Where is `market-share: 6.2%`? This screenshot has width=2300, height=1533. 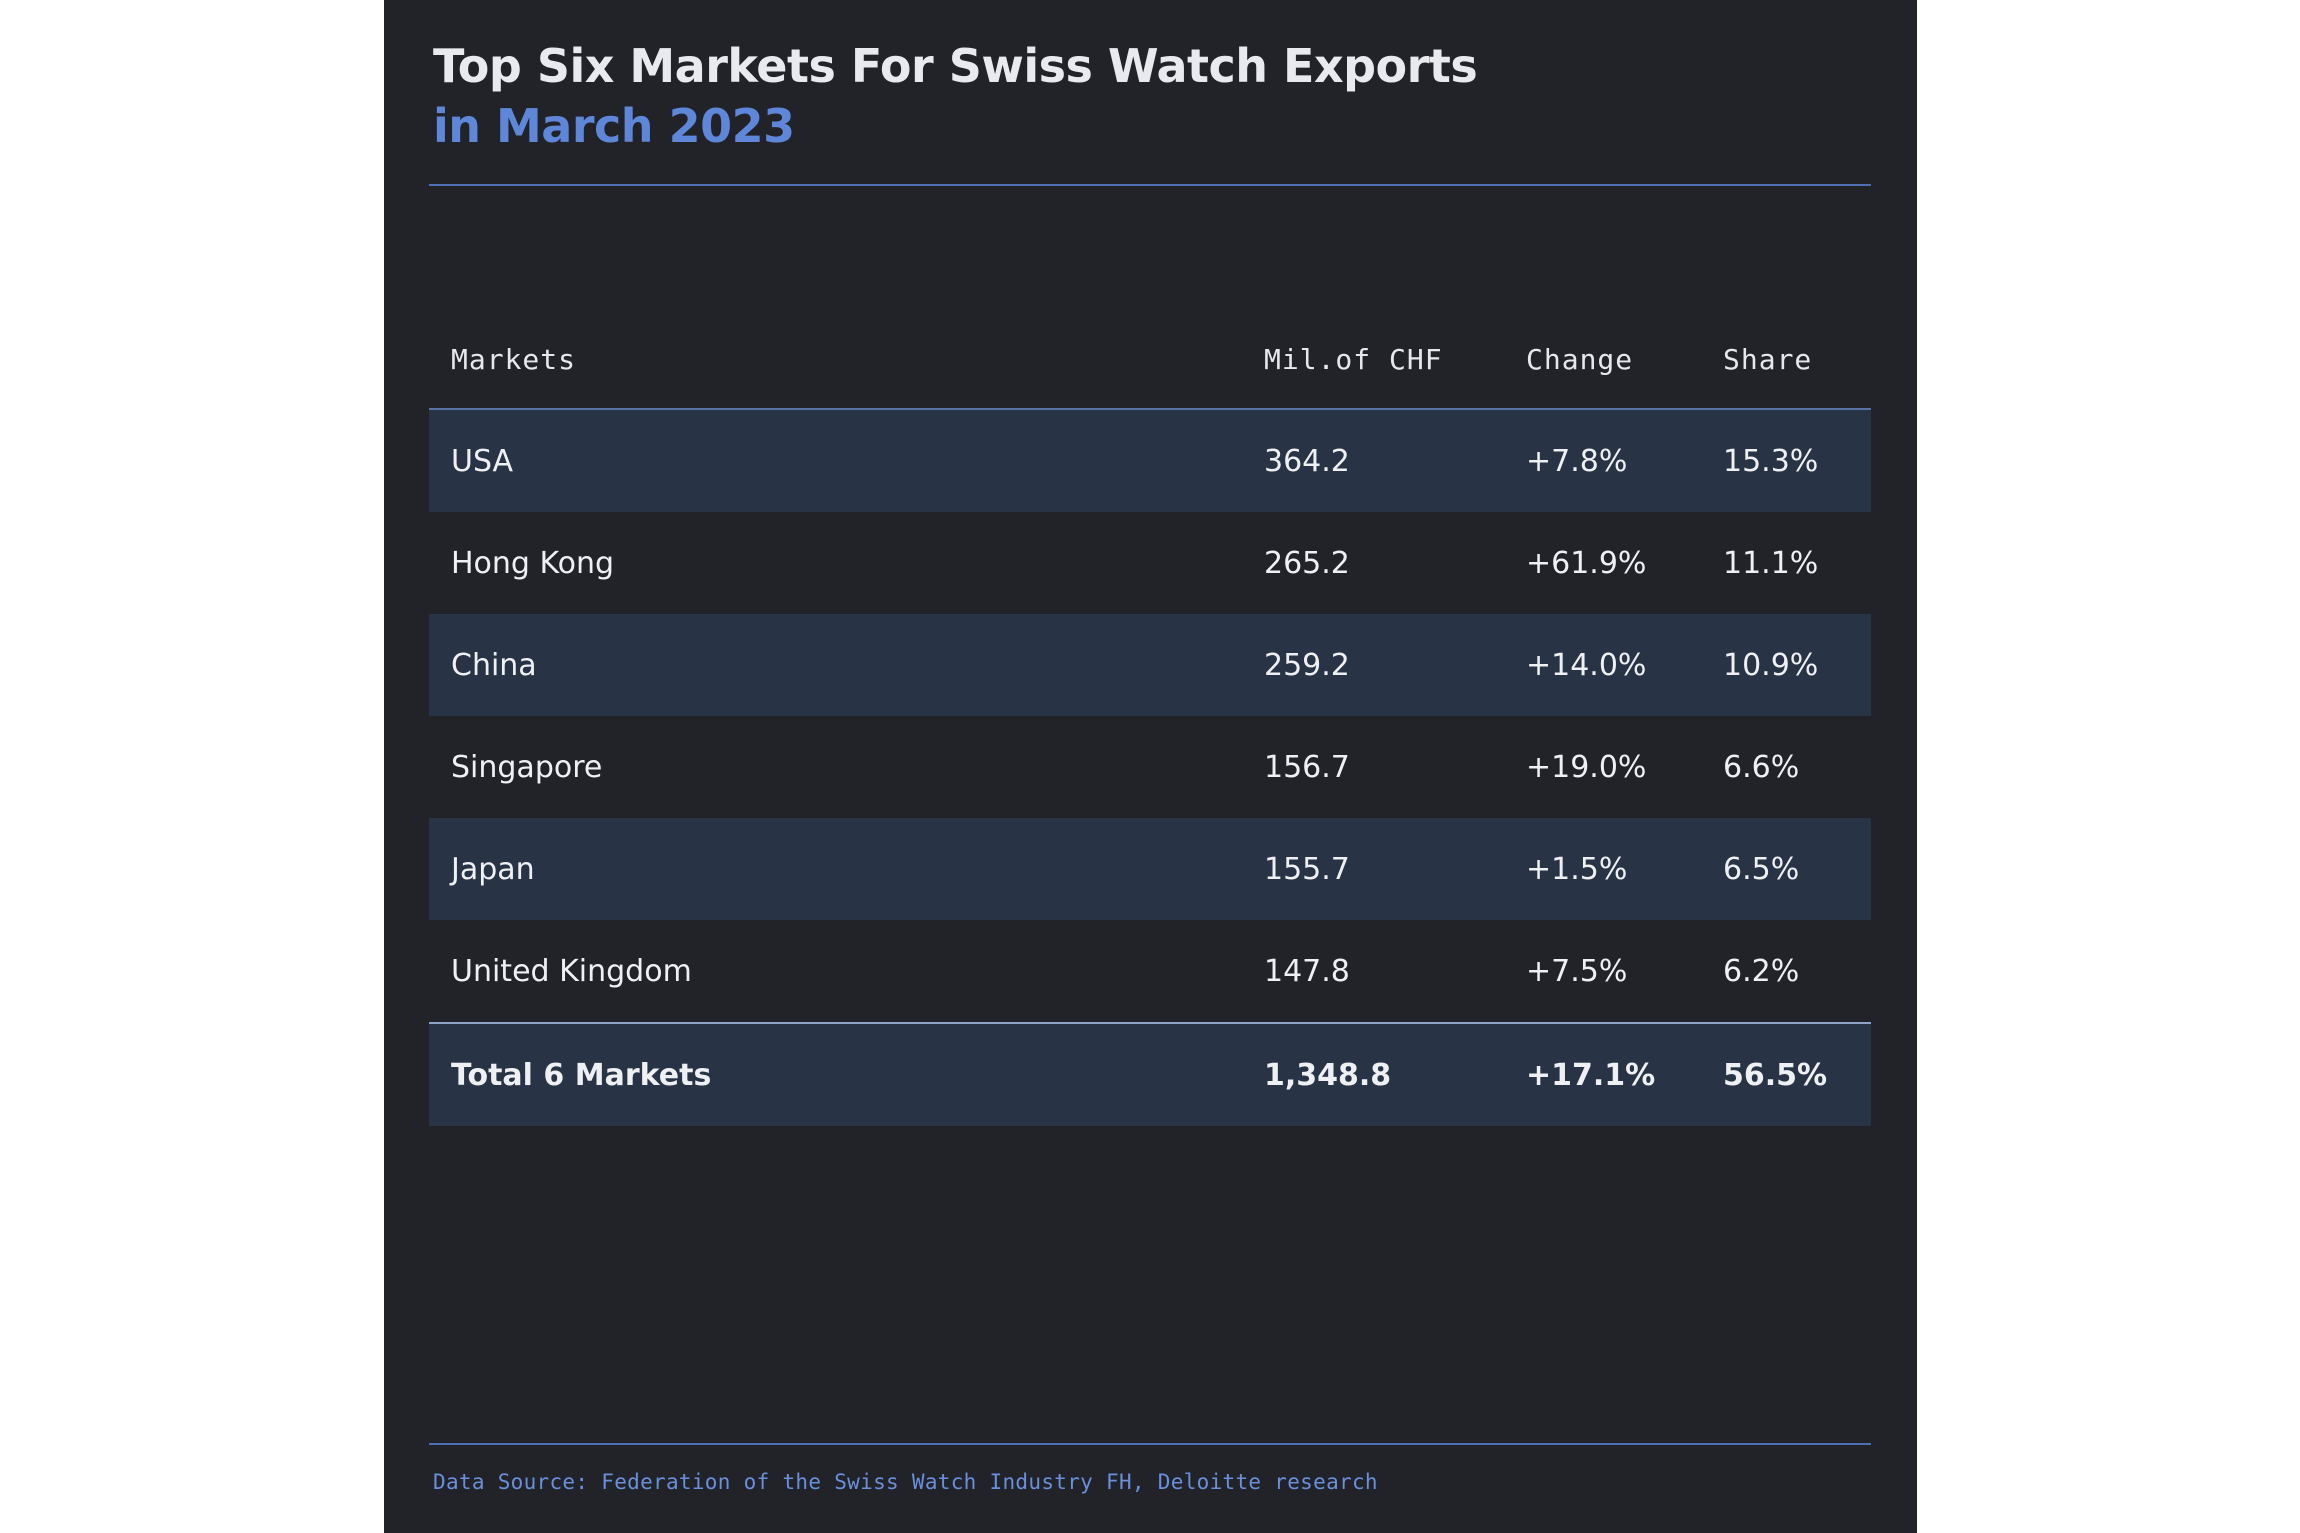
market-share: 6.2% is located at coordinates (1761, 971).